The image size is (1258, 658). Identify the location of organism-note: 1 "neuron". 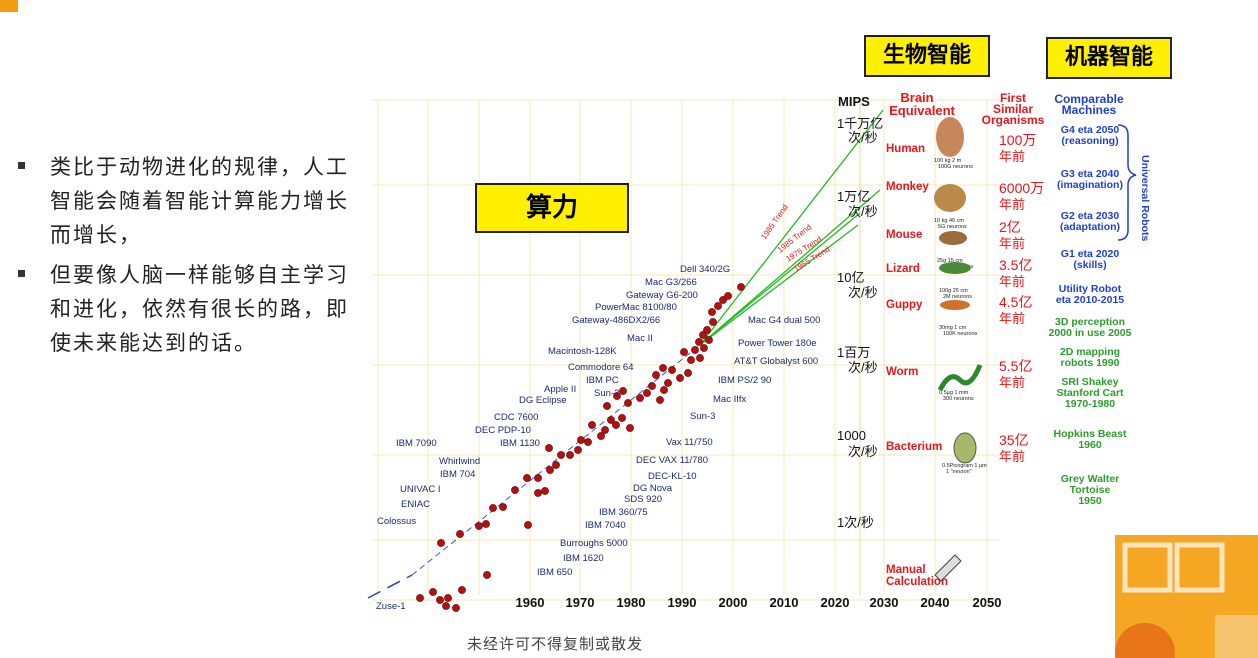
(959, 472).